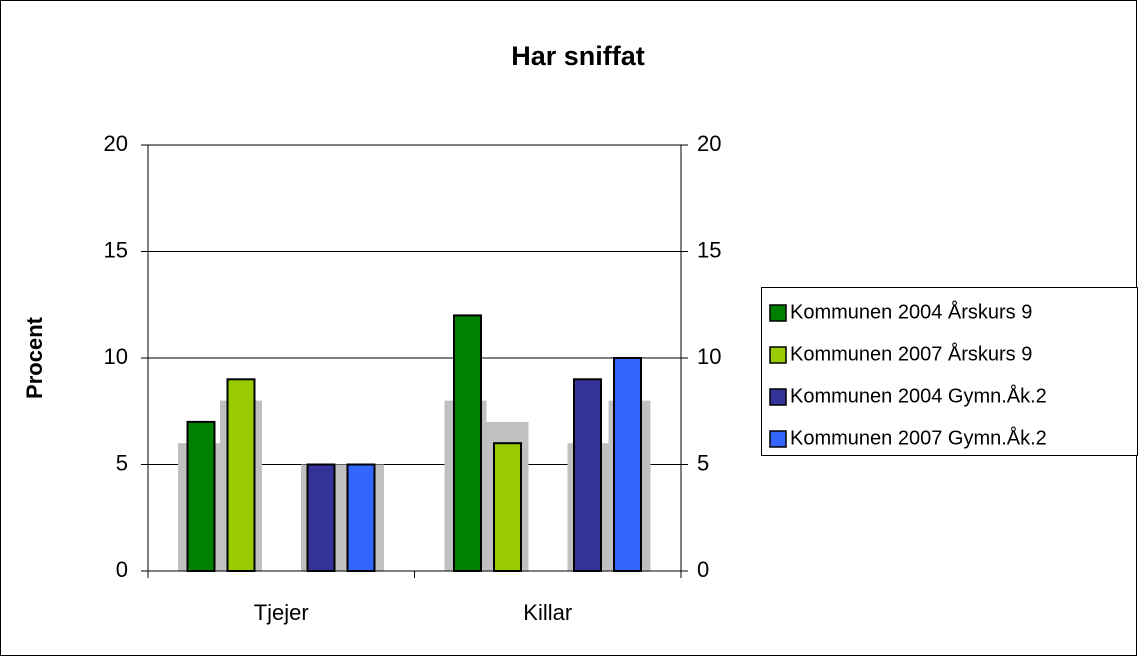 The width and height of the screenshot is (1138, 657). What do you see at coordinates (709, 356) in the screenshot?
I see `y2-tick-label: 10` at bounding box center [709, 356].